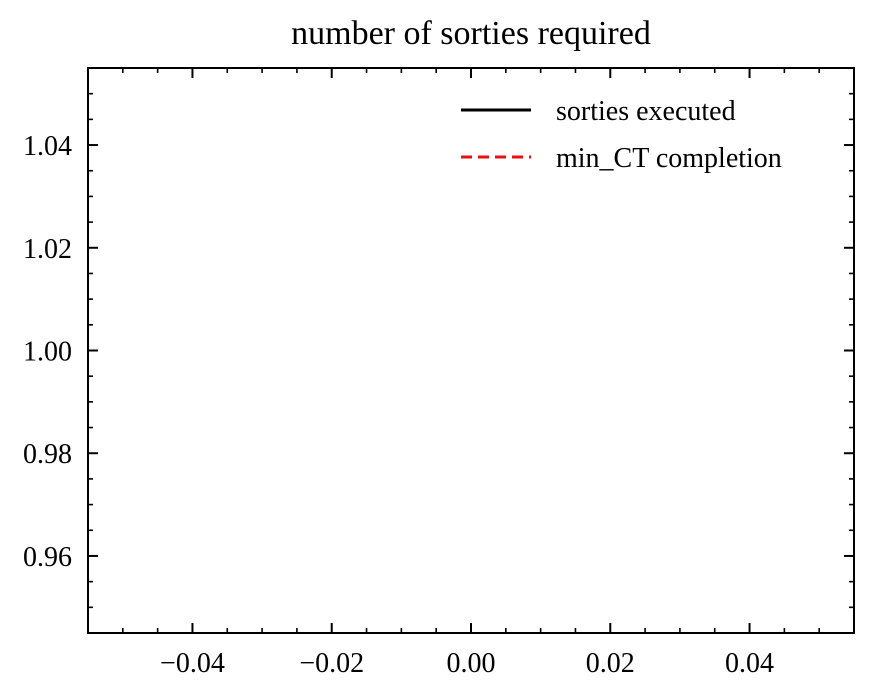  Describe the element at coordinates (47, 352) in the screenshot. I see `y-tick-label: 1.00` at that location.